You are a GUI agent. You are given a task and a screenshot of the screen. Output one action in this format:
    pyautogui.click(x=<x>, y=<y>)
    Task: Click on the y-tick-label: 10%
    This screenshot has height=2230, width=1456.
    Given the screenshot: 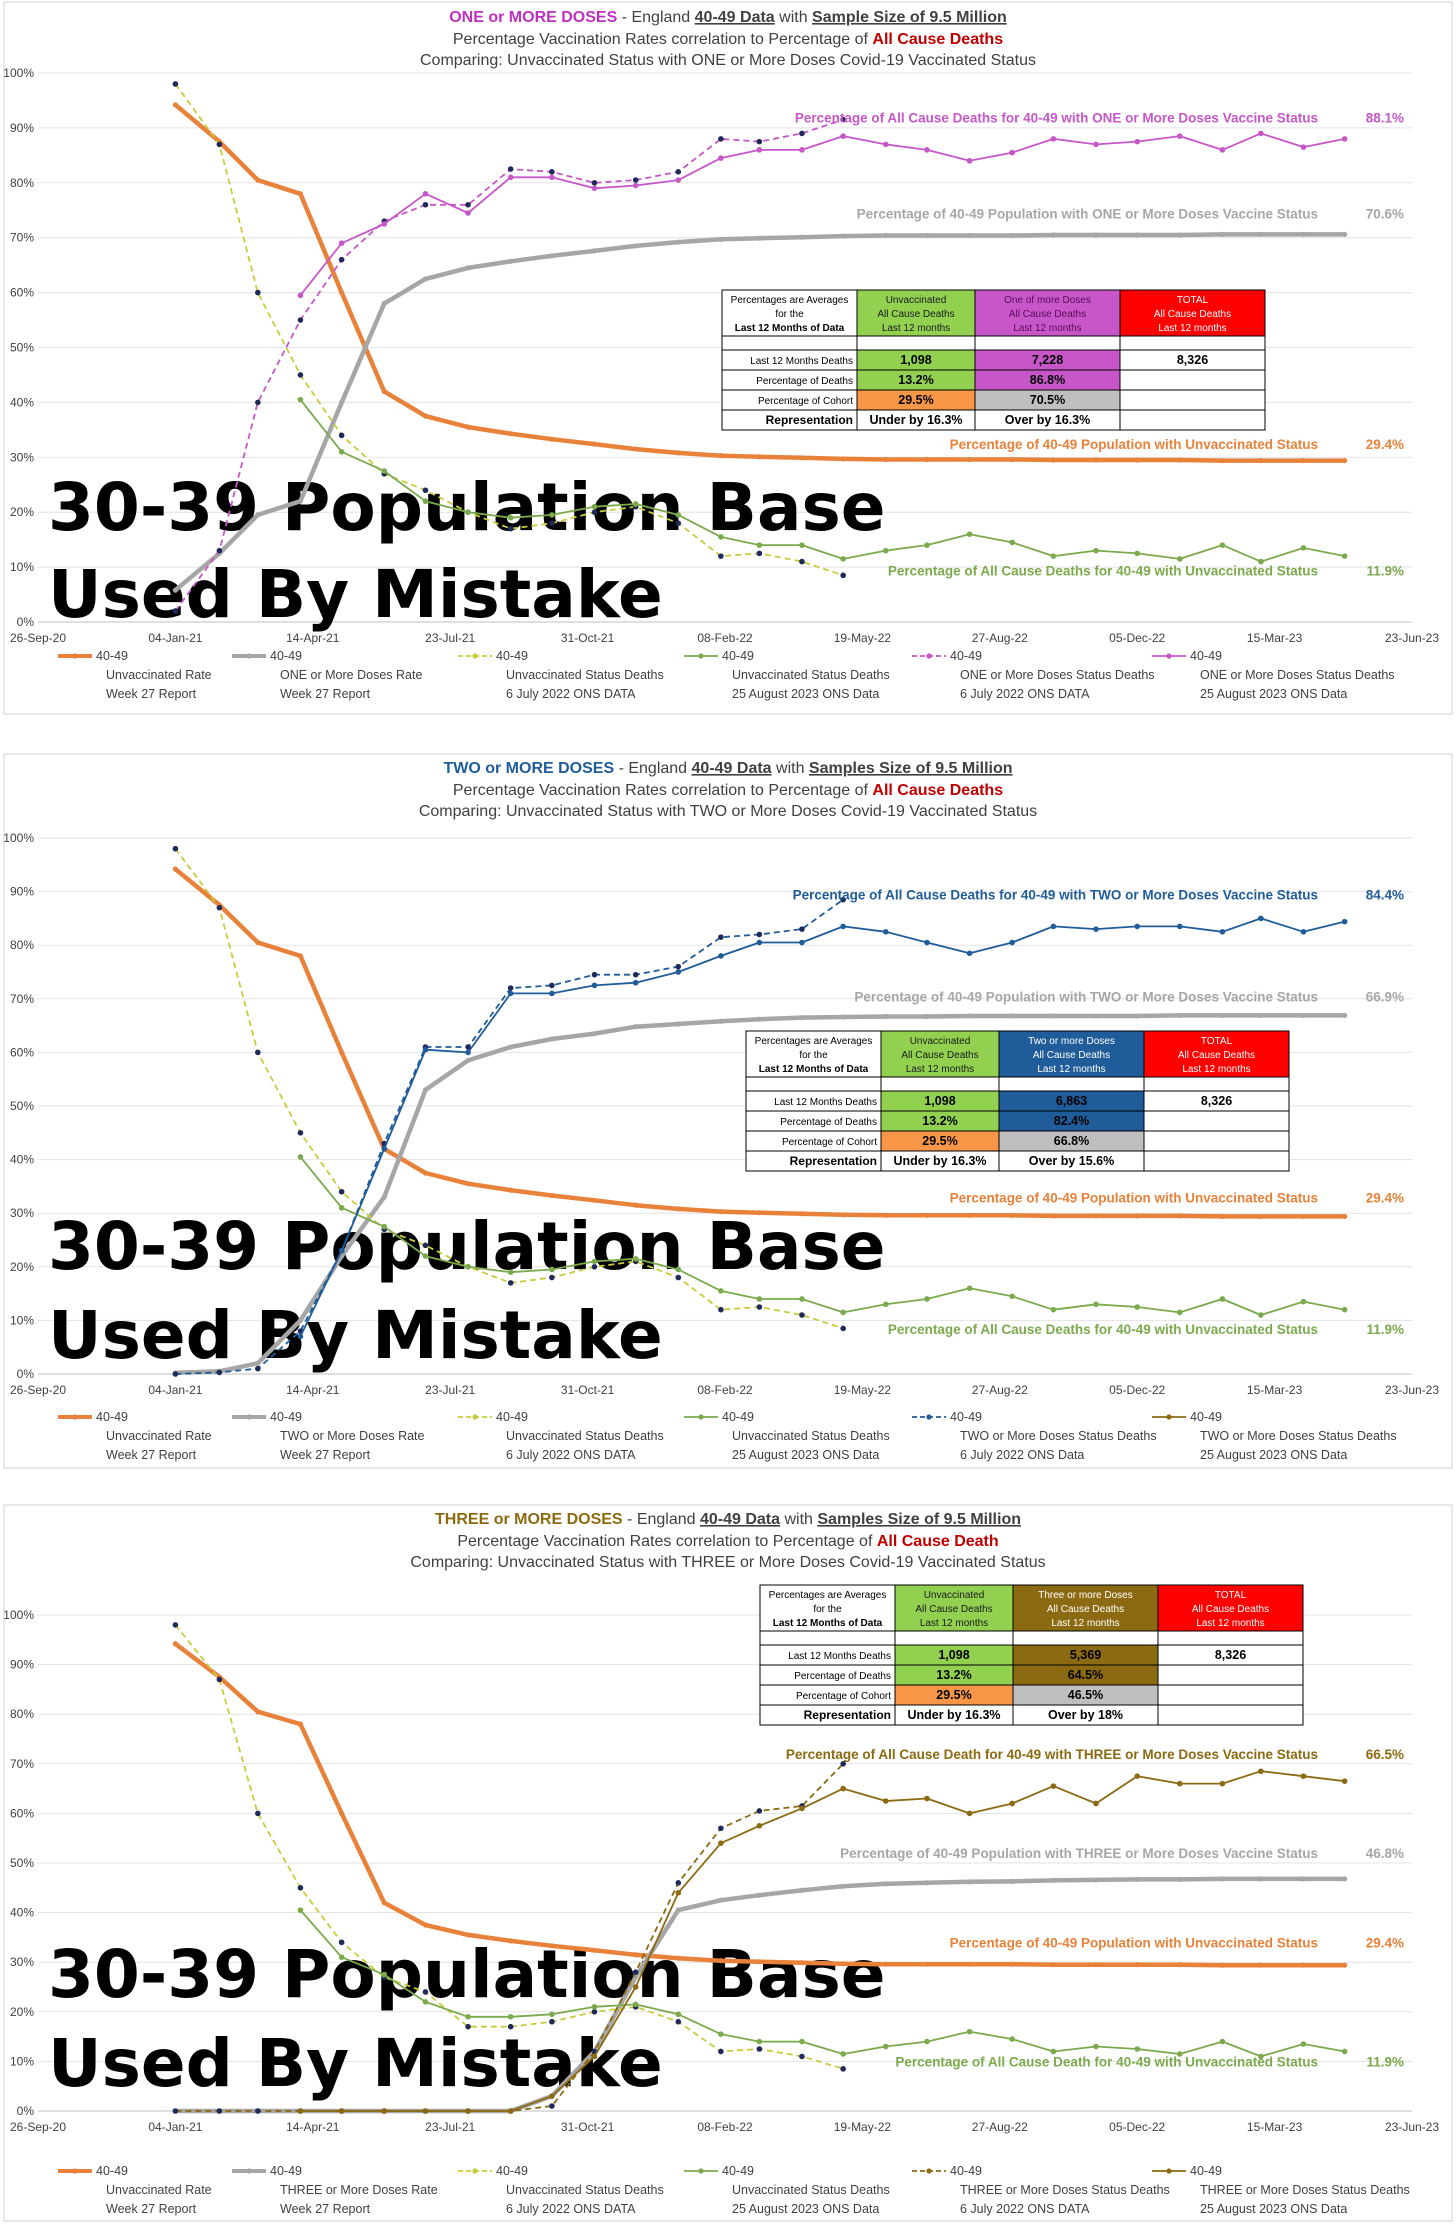 What is the action you would take?
    pyautogui.click(x=22, y=1320)
    